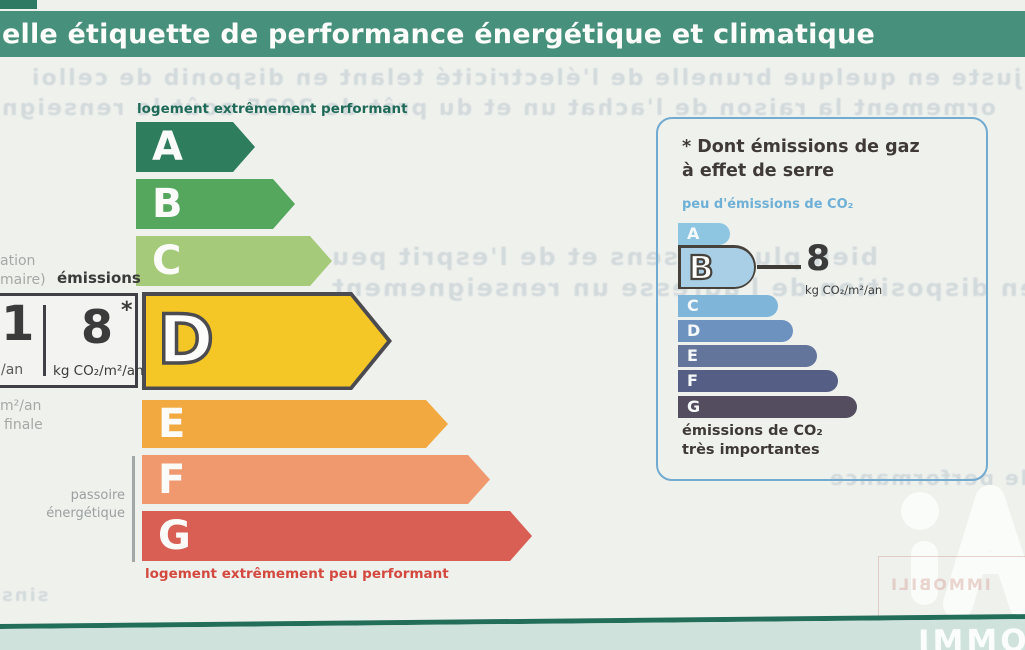  Describe the element at coordinates (172, 479) in the screenshot. I see `energy-class-letter-f: F` at that location.